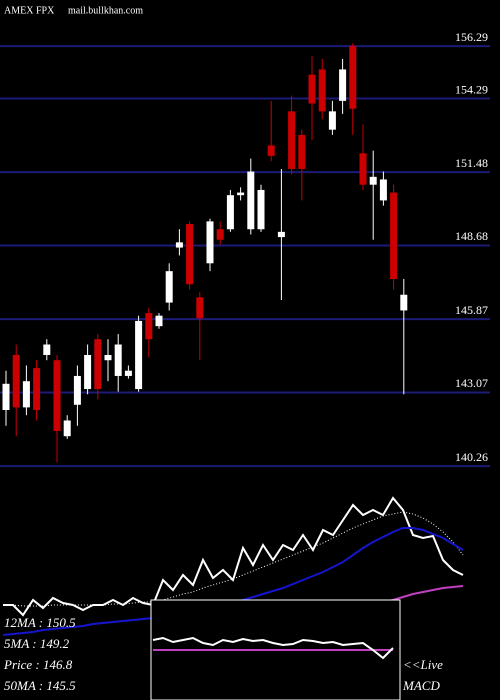 This screenshot has height=700, width=500. I want to click on y-tick-label: 140.26, so click(471, 457).